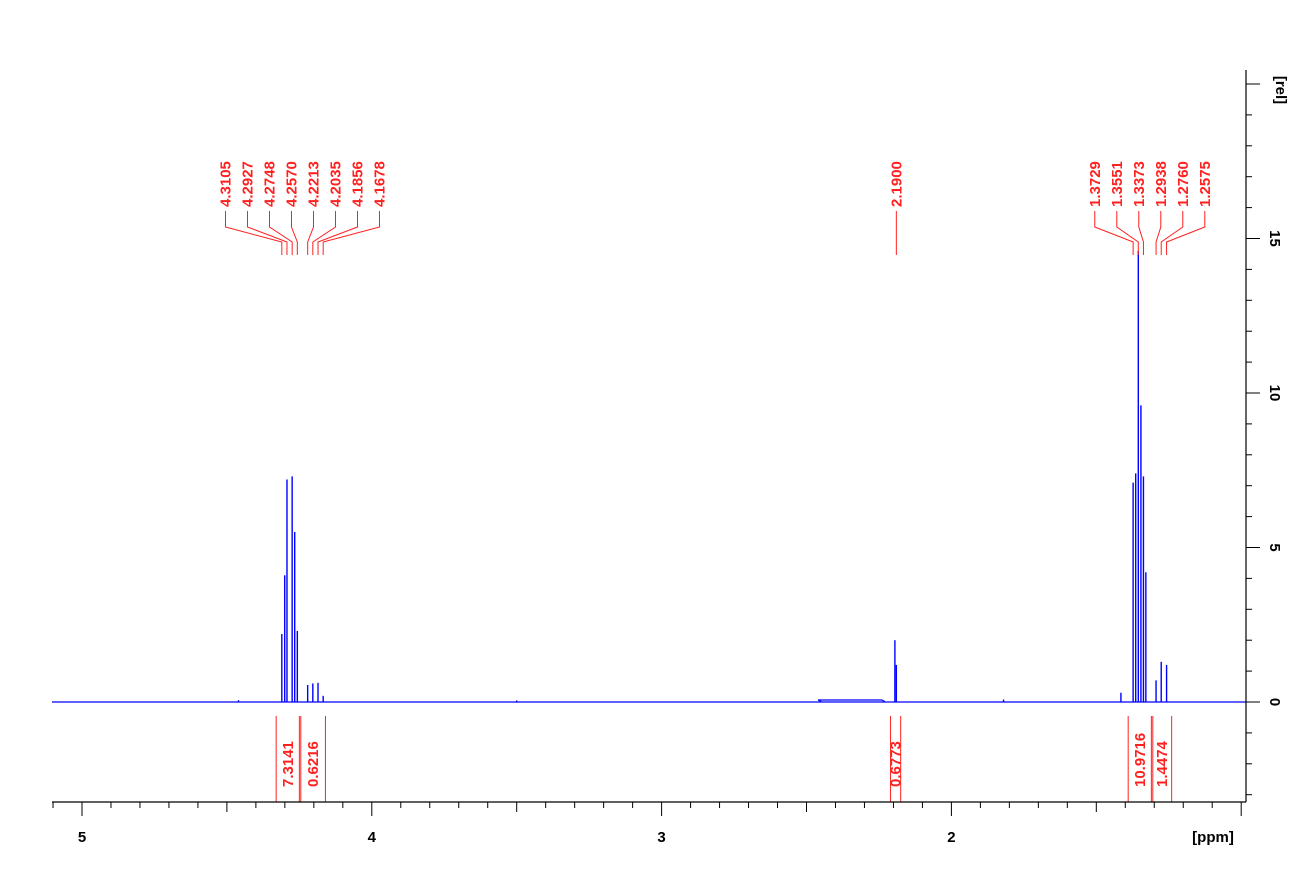 Image resolution: width=1306 pixels, height=882 pixels. What do you see at coordinates (951, 837) in the screenshot?
I see `x-tick-label: 2` at bounding box center [951, 837].